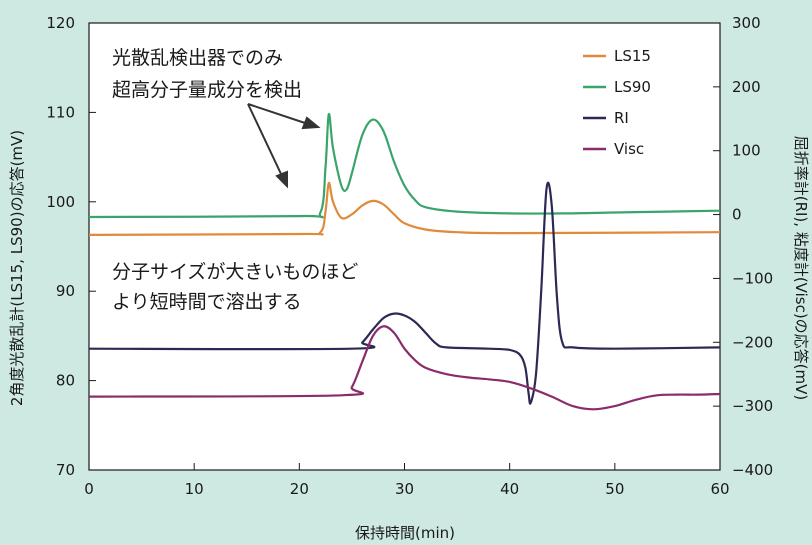 This screenshot has height=545, width=812. What do you see at coordinates (284, 146) in the screenshot?
I see `annotation-arrows` at bounding box center [284, 146].